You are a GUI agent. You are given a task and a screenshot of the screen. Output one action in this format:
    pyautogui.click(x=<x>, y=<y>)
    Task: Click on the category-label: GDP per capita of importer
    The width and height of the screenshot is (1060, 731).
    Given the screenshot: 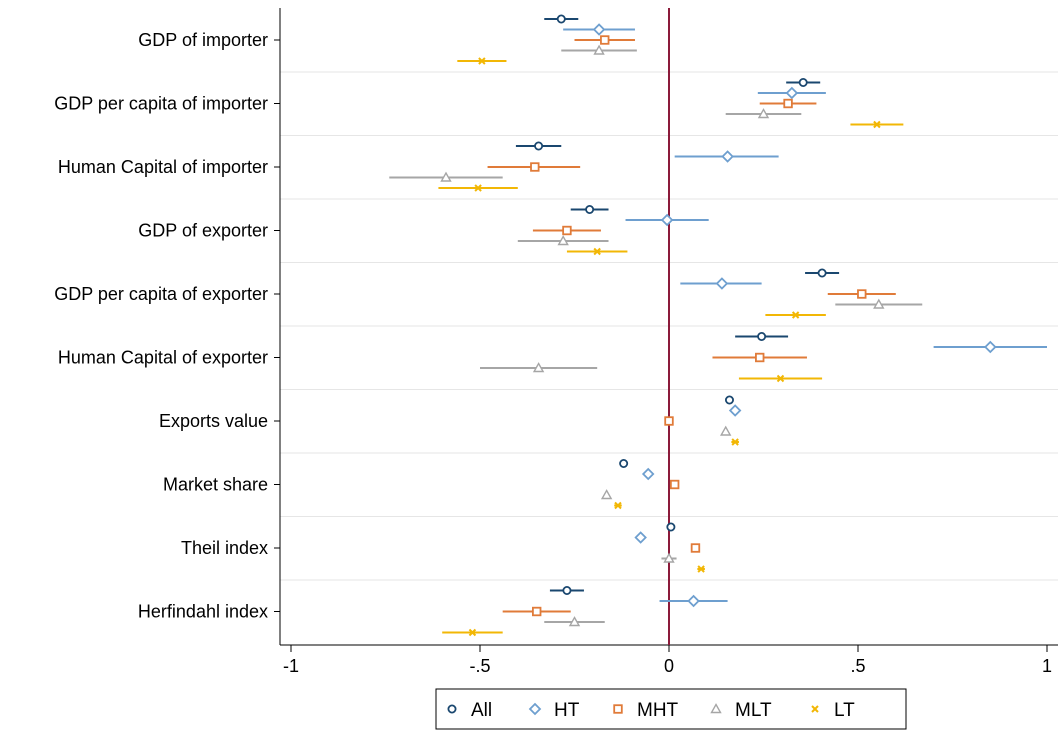 What is the action you would take?
    pyautogui.click(x=161, y=104)
    